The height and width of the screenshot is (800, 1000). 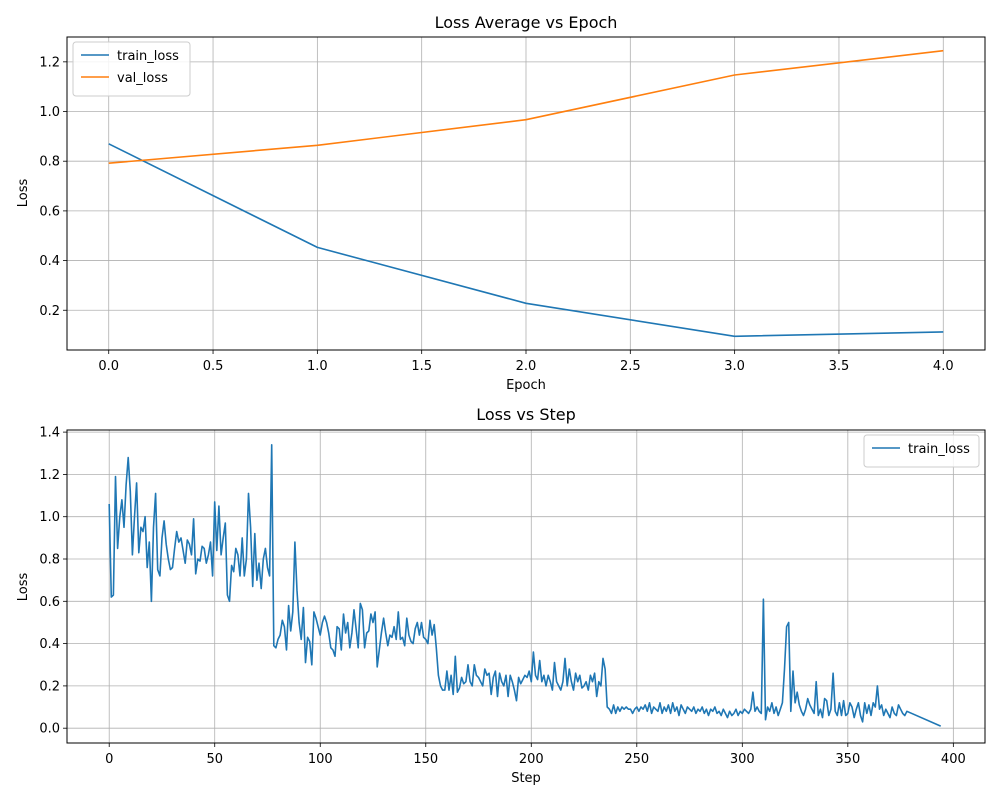 I want to click on legend: train_loss val_loss, so click(x=131, y=69).